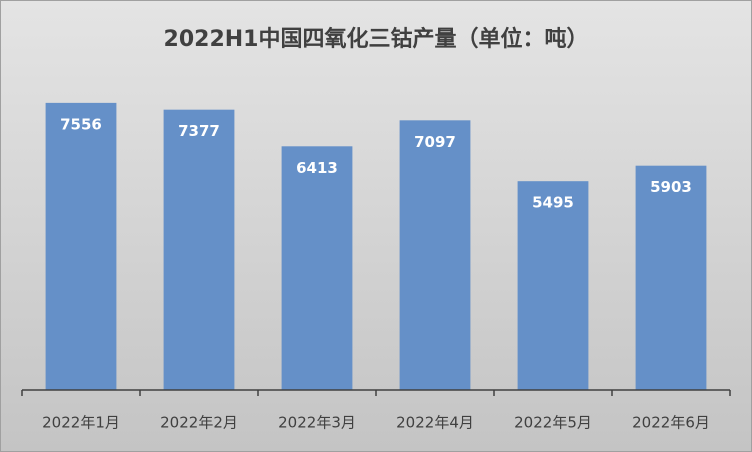 This screenshot has height=452, width=752. I want to click on data-label: 7556, so click(81, 124).